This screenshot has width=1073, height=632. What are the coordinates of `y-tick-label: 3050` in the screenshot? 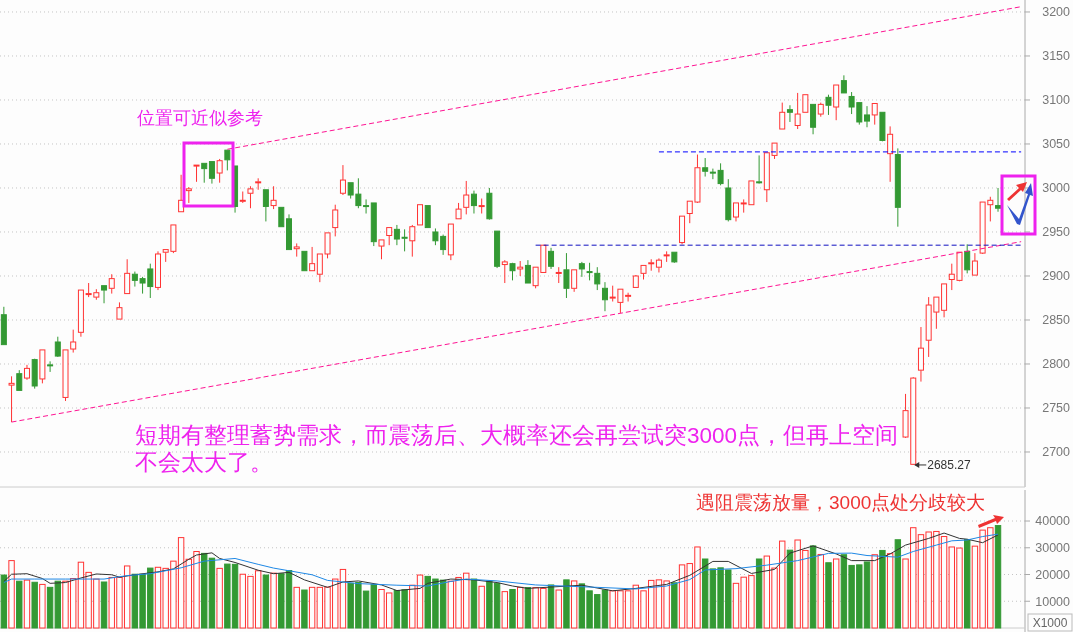 It's located at (1056, 144).